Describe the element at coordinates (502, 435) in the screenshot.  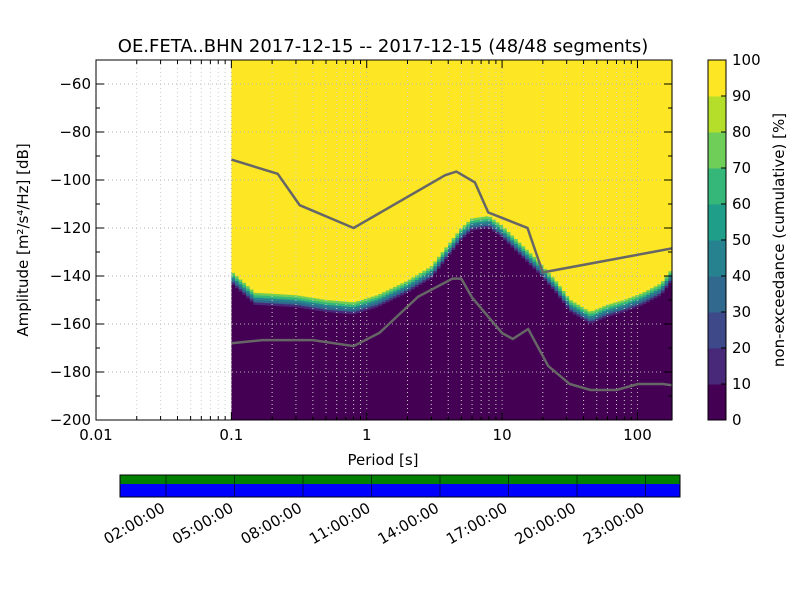
I see `x-tick-label: 10` at that location.